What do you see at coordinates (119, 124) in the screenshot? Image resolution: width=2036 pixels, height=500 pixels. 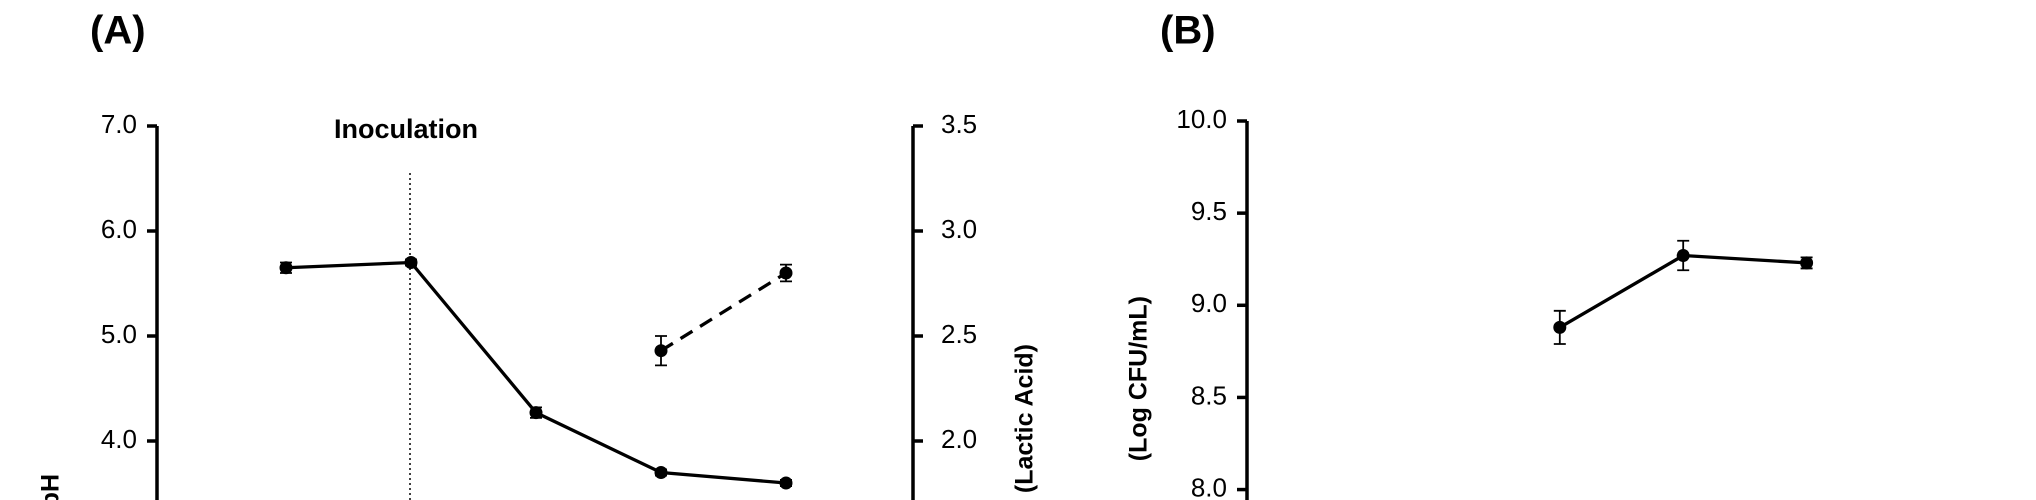 I see `y-tick-label: 7.0` at bounding box center [119, 124].